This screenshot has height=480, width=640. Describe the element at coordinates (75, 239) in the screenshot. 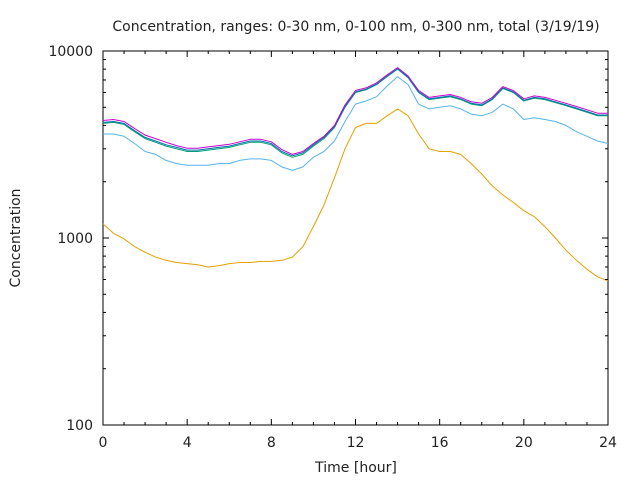

I see `y-tick-label: 1000` at that location.